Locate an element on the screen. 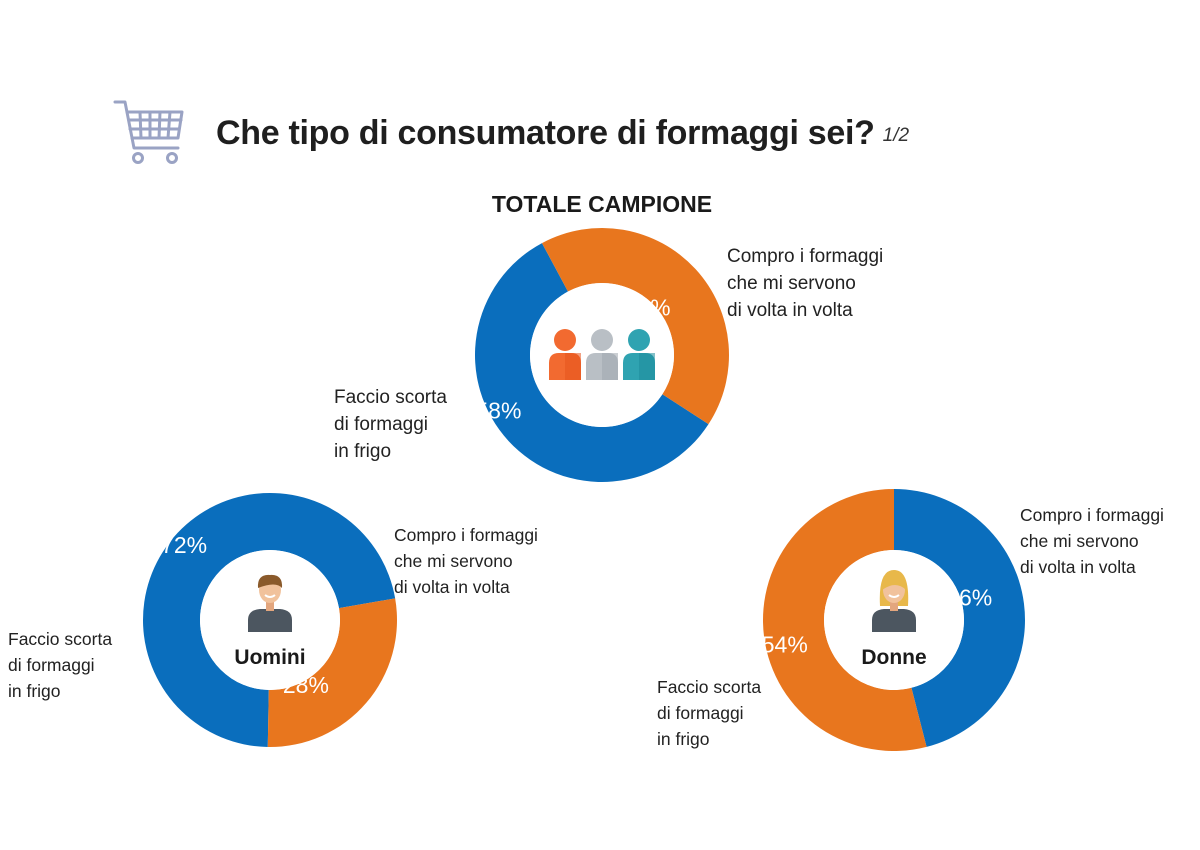  group-of-people-icon is located at coordinates (602, 354).